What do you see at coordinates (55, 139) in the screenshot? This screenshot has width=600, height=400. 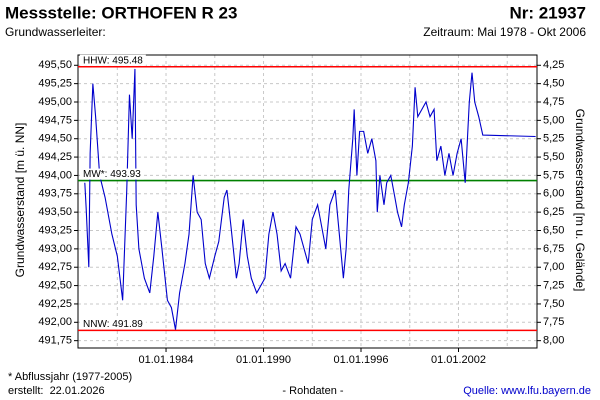 I see `y-tick-label: 494,50` at bounding box center [55, 139].